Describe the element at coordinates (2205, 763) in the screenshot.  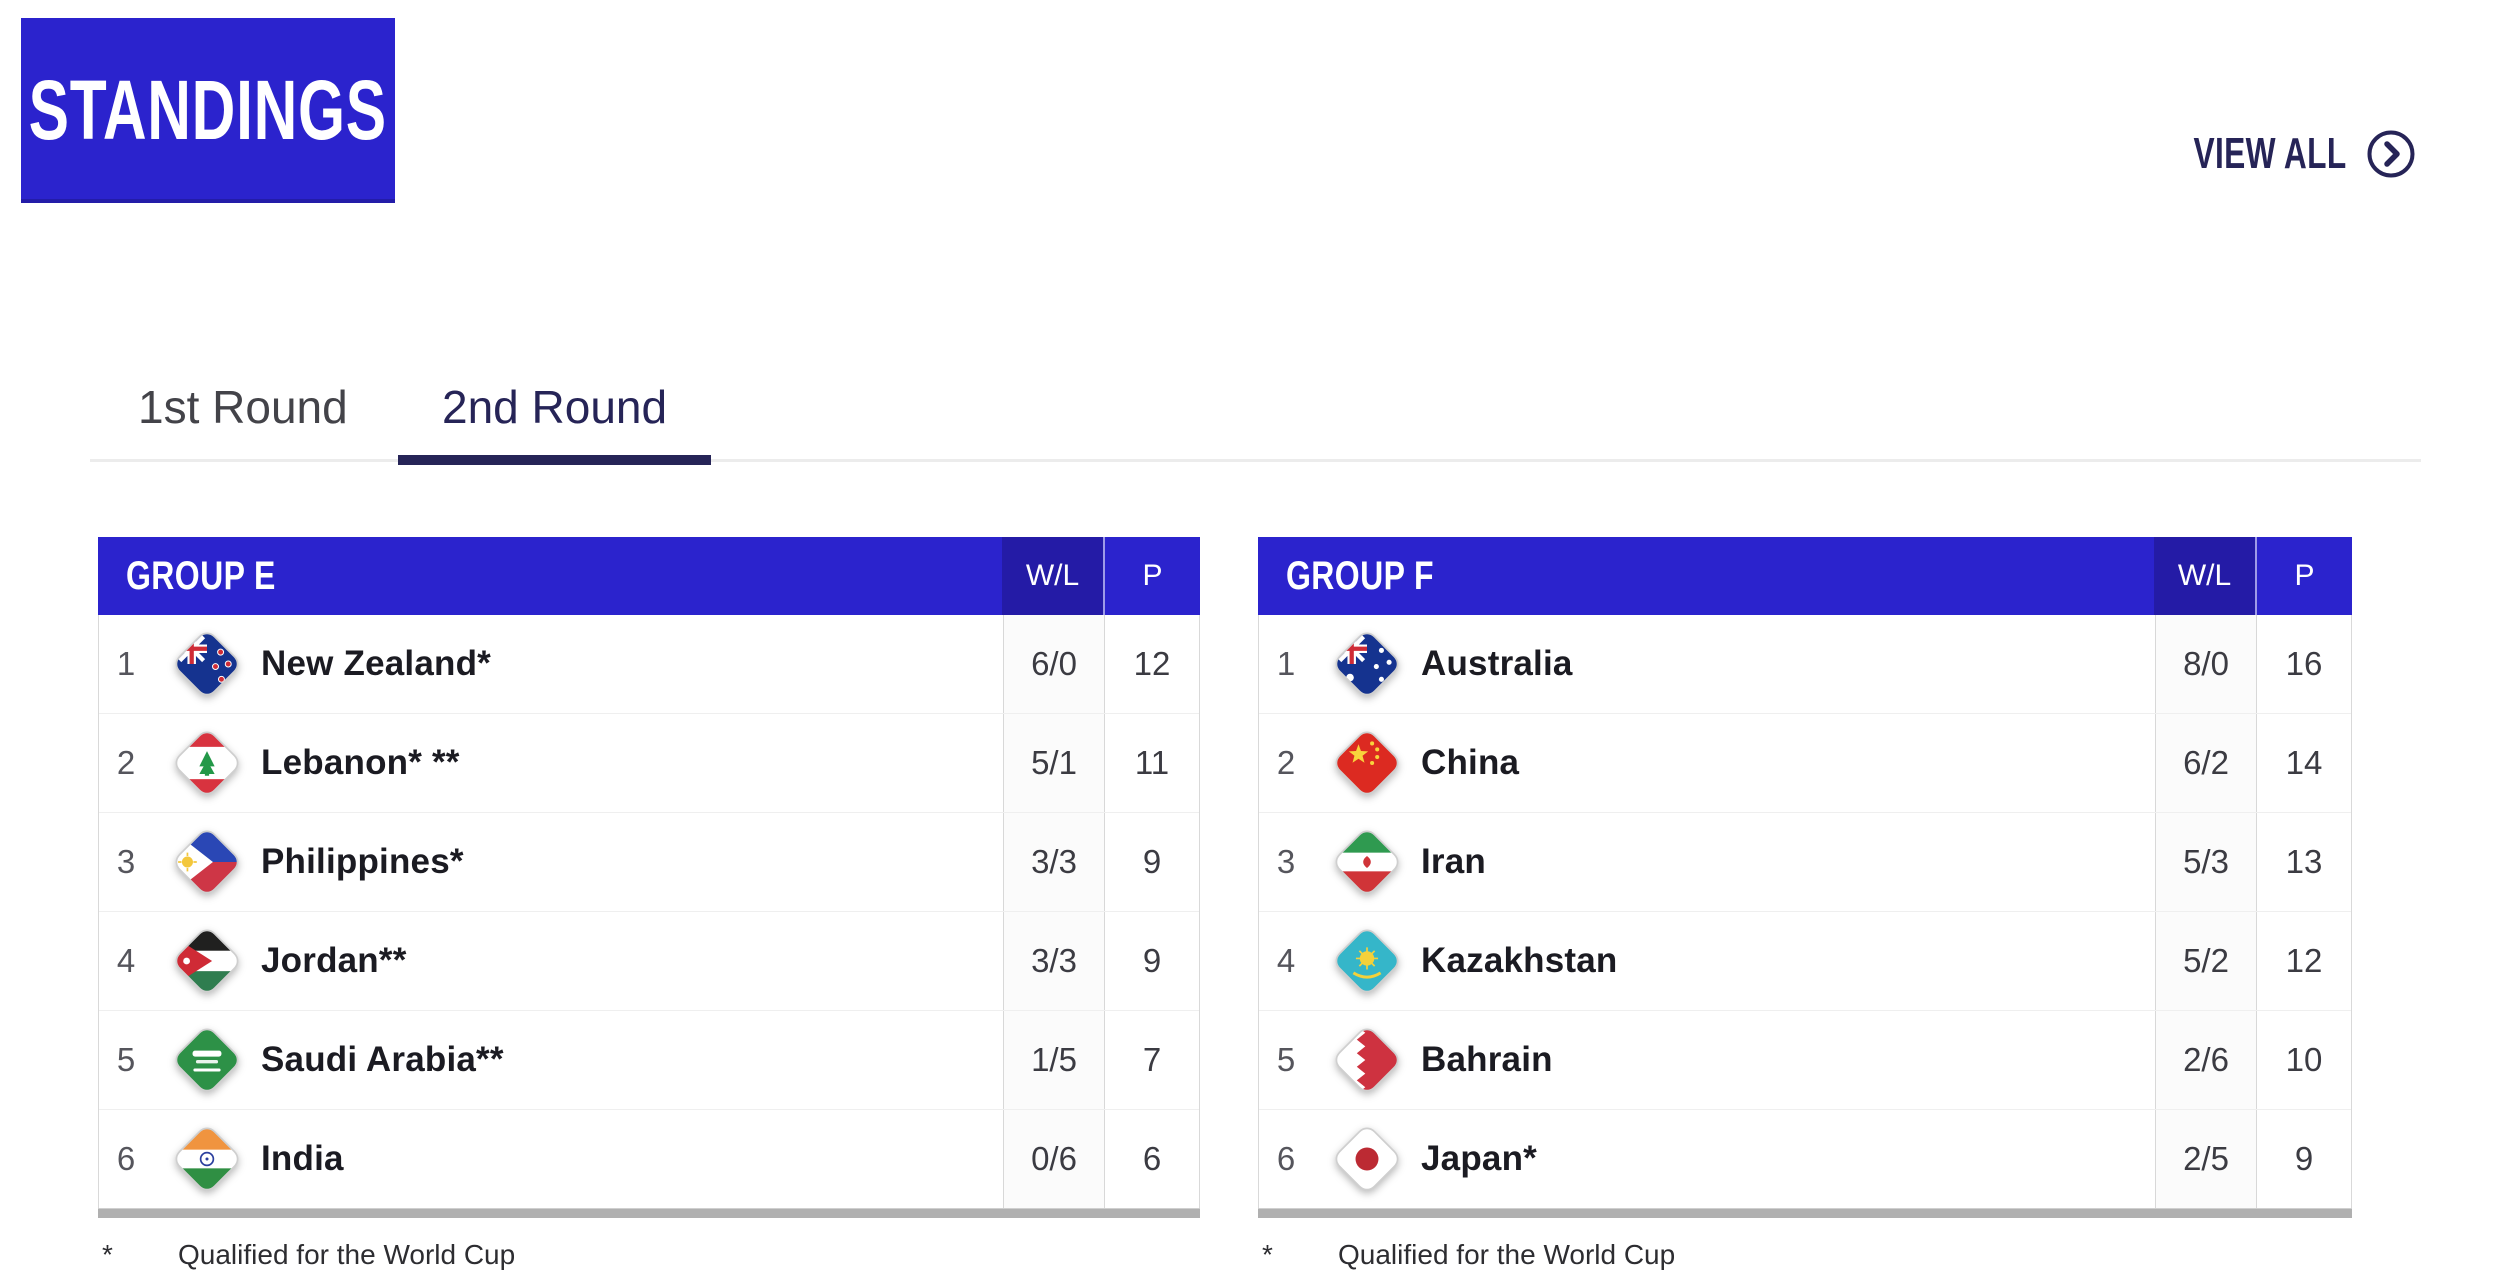
I see `win-loss-value: 6/2` at that location.